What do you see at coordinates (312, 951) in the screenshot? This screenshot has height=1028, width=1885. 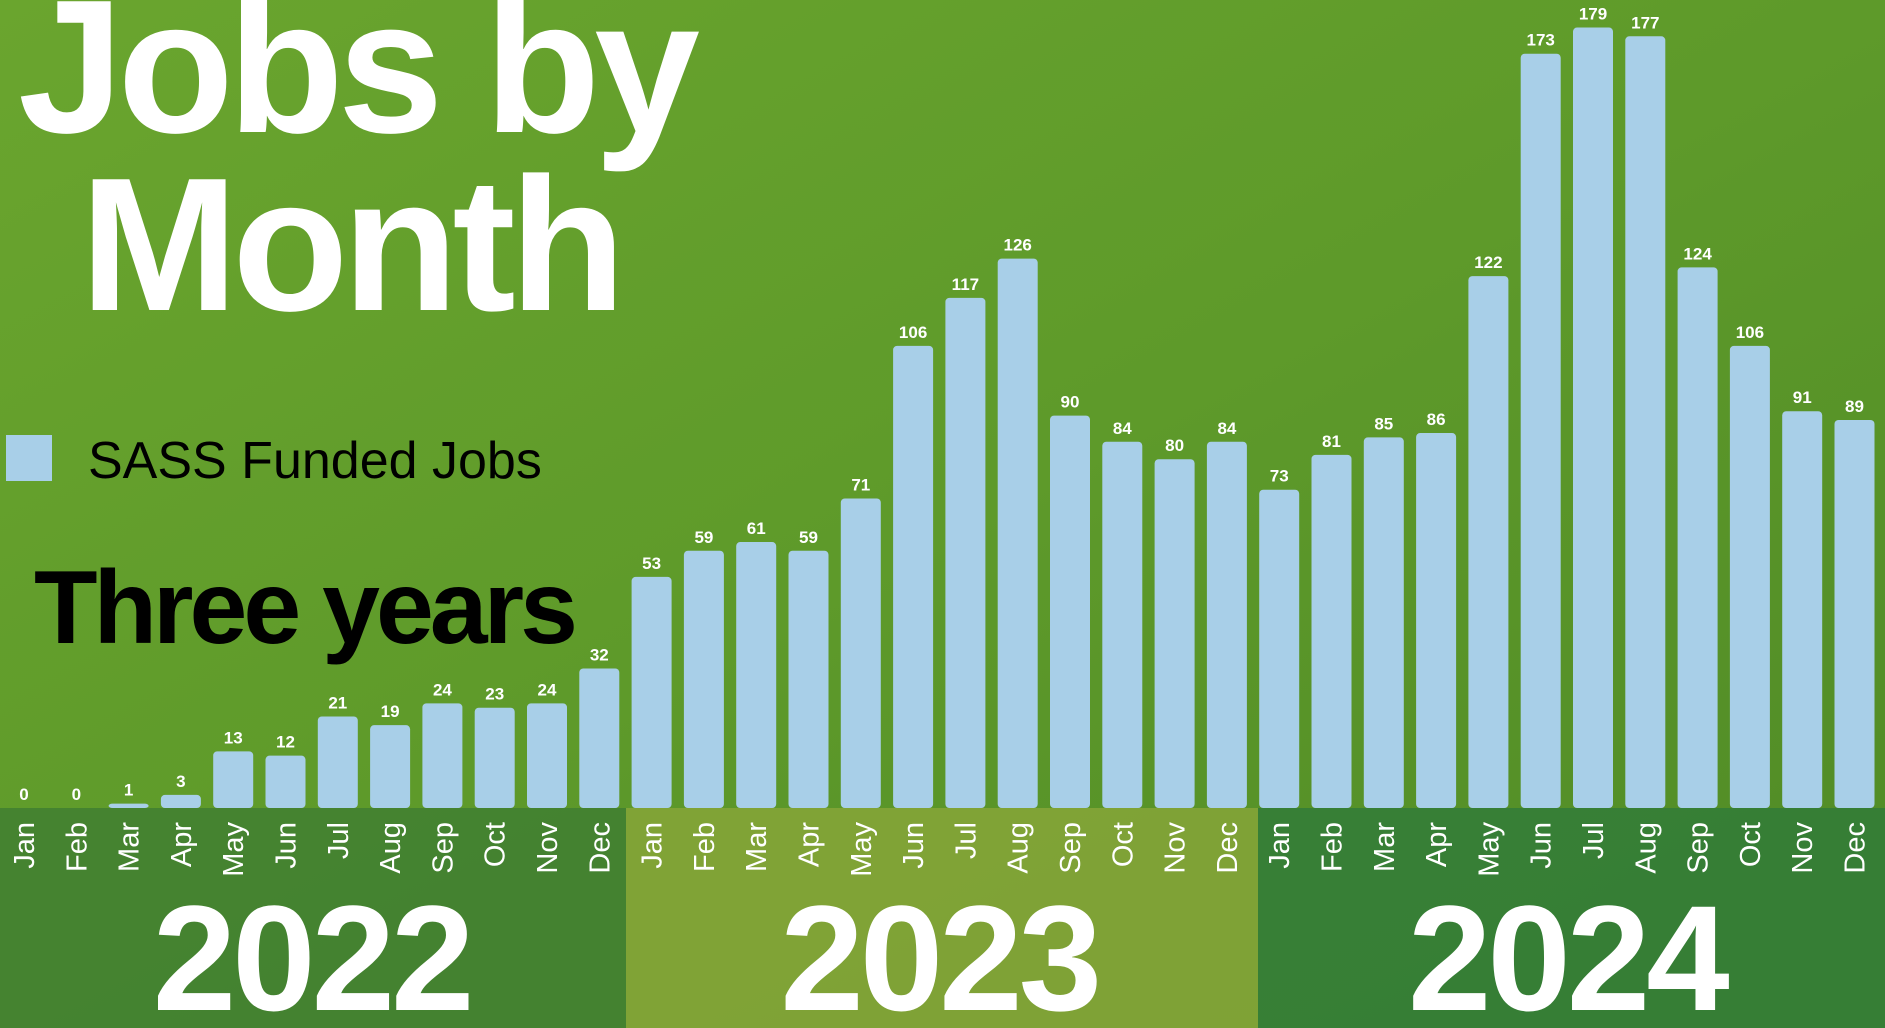 I see `year-label: 2022` at bounding box center [312, 951].